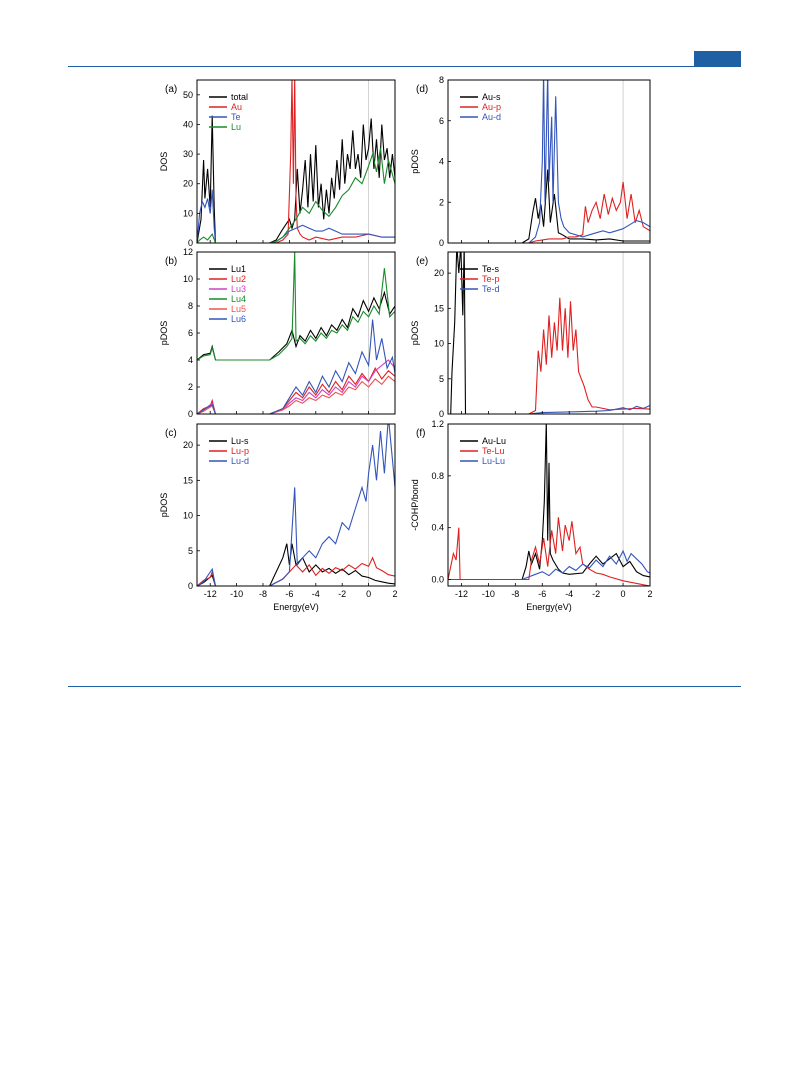 Image resolution: width=809 pixels, height=1067 pixels. What do you see at coordinates (296, 306) in the screenshot?
I see `series-line-lu4` at bounding box center [296, 306].